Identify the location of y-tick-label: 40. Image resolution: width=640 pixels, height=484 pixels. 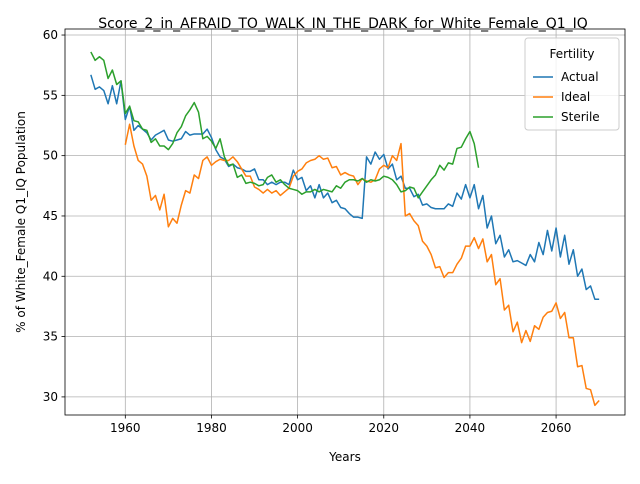
(50, 276).